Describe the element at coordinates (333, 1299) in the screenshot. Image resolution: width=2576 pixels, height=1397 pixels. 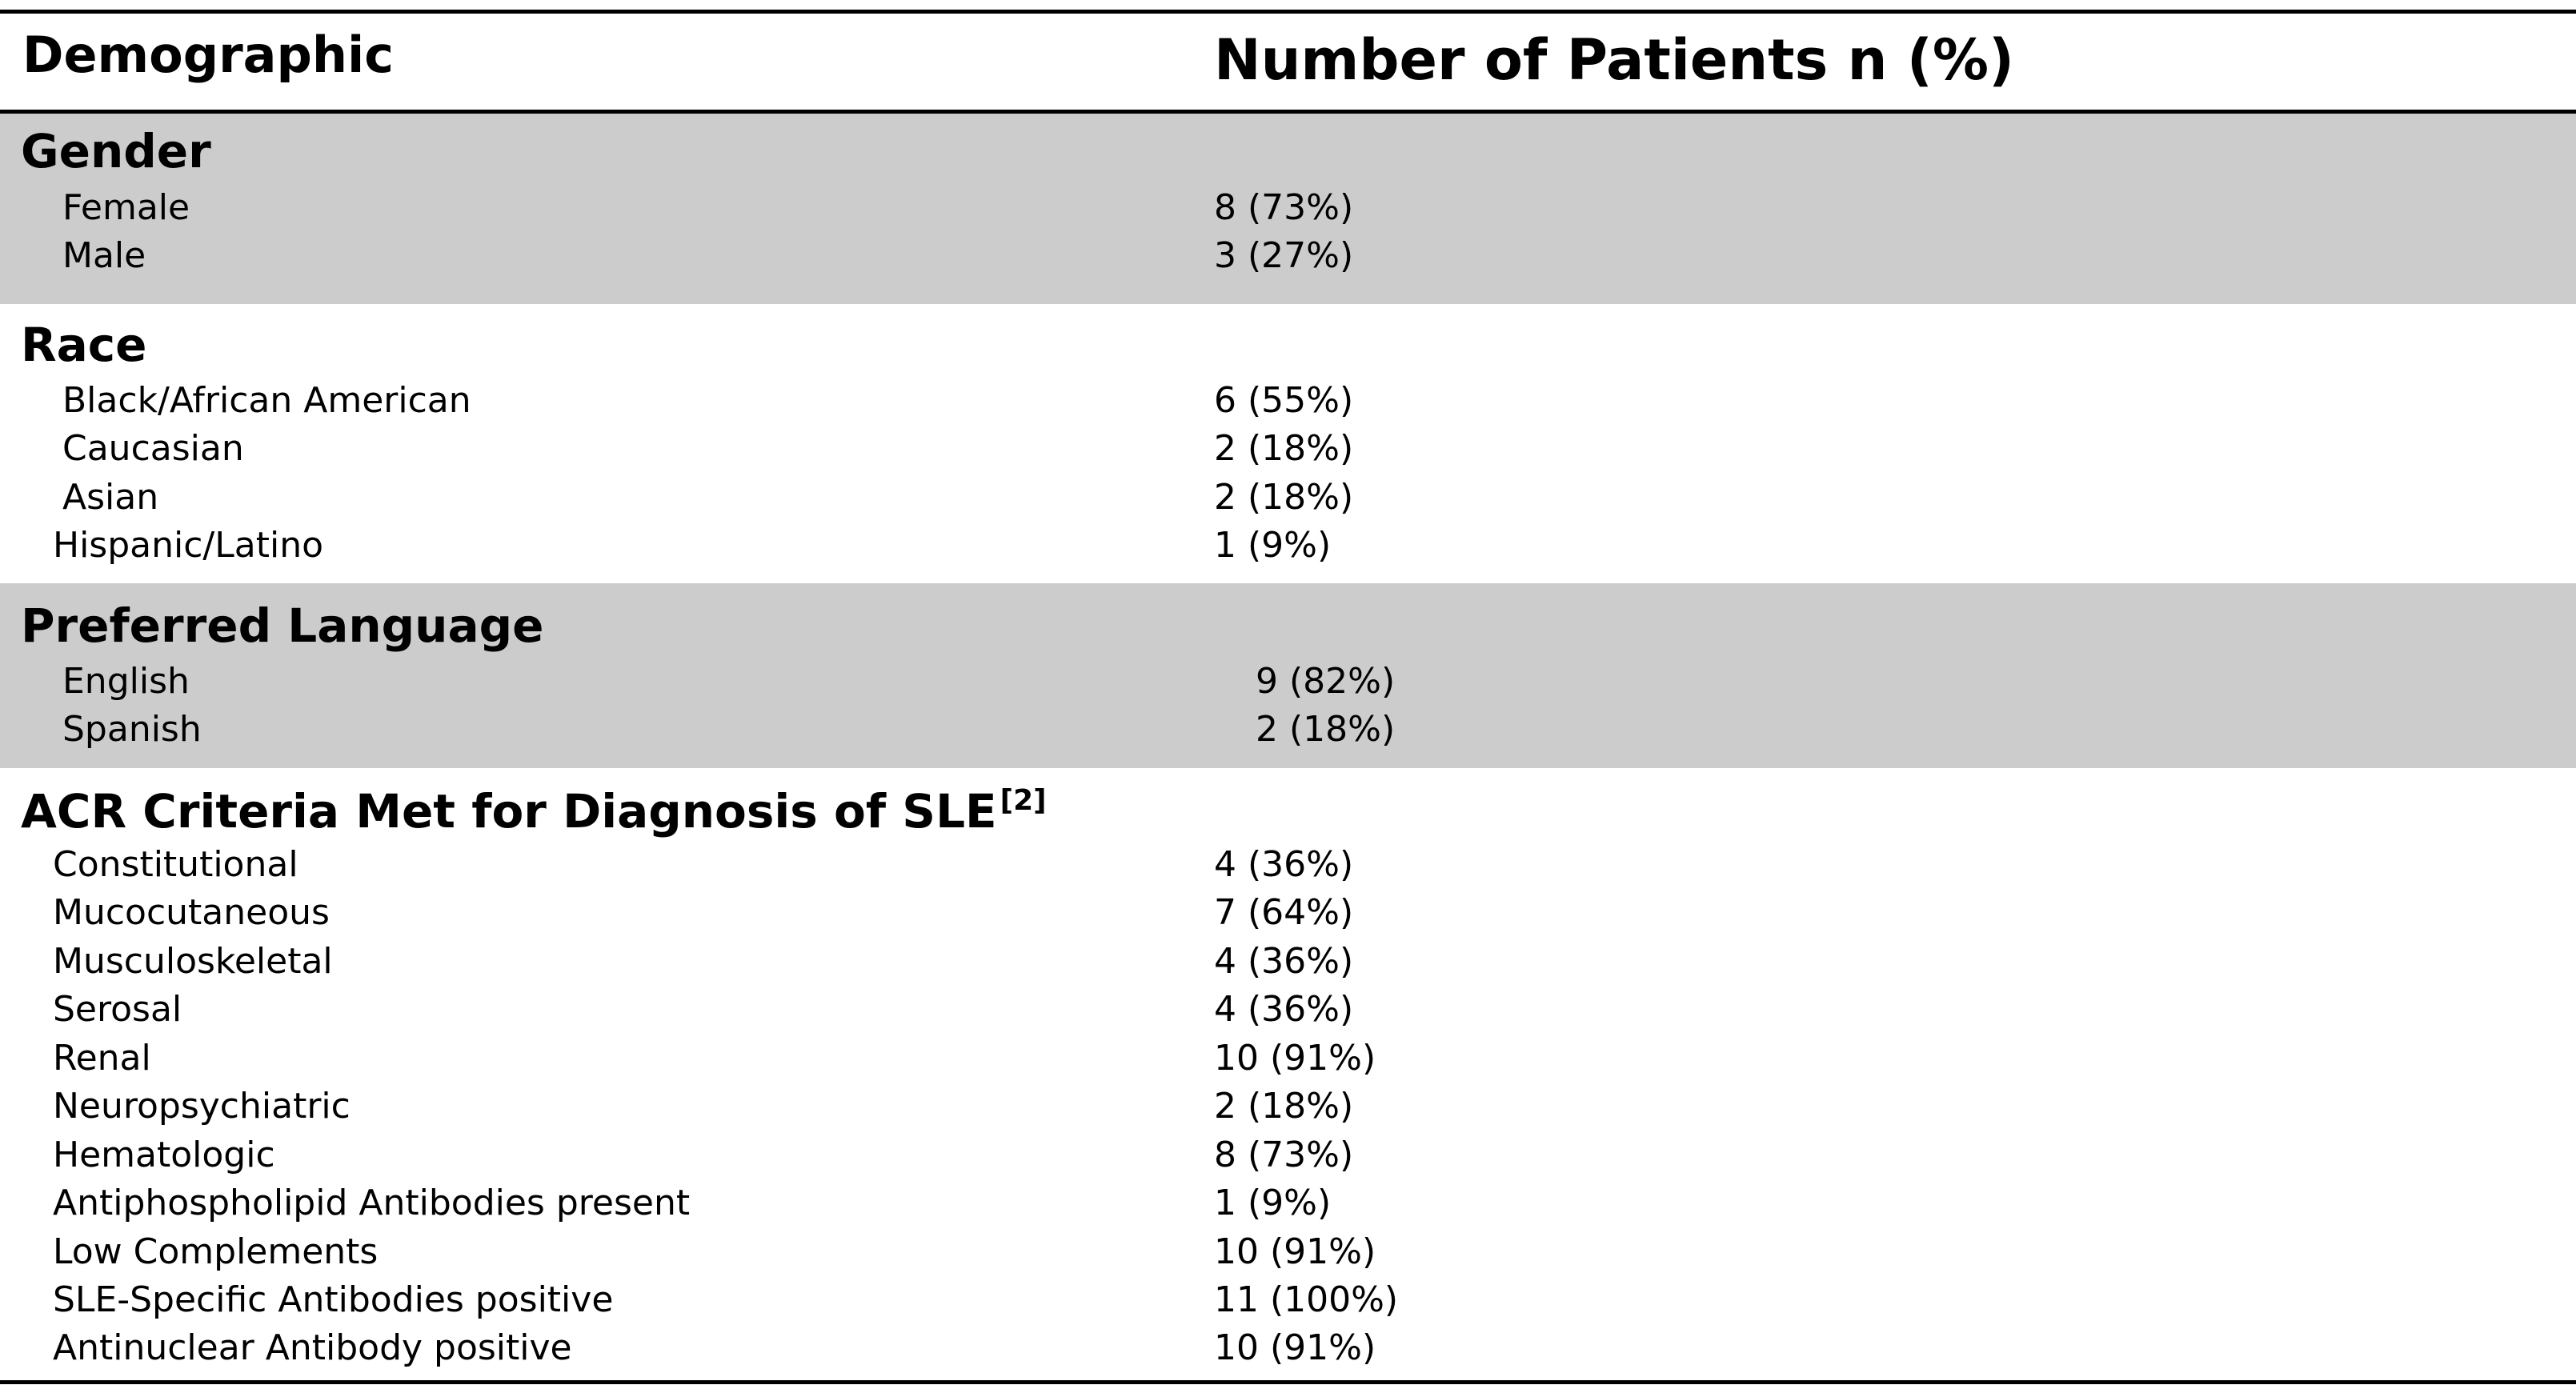
I see `row-label-sle-specific-antibodies: SLE-Specific Antibodies positive` at that location.